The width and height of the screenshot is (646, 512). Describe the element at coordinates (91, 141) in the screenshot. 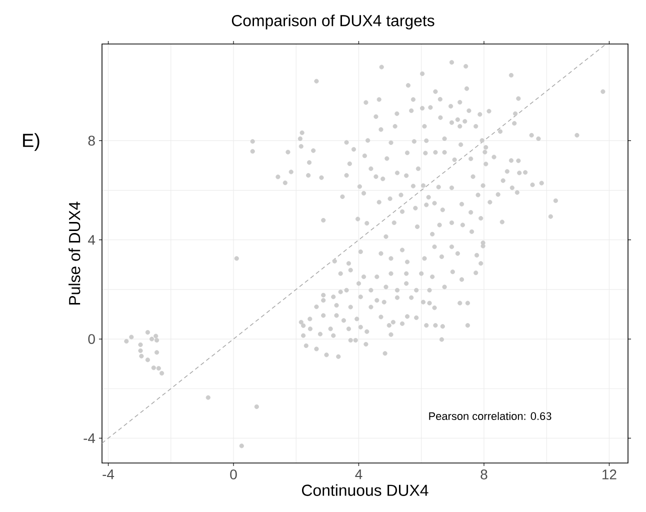

I see `y-tick-label: 8` at that location.